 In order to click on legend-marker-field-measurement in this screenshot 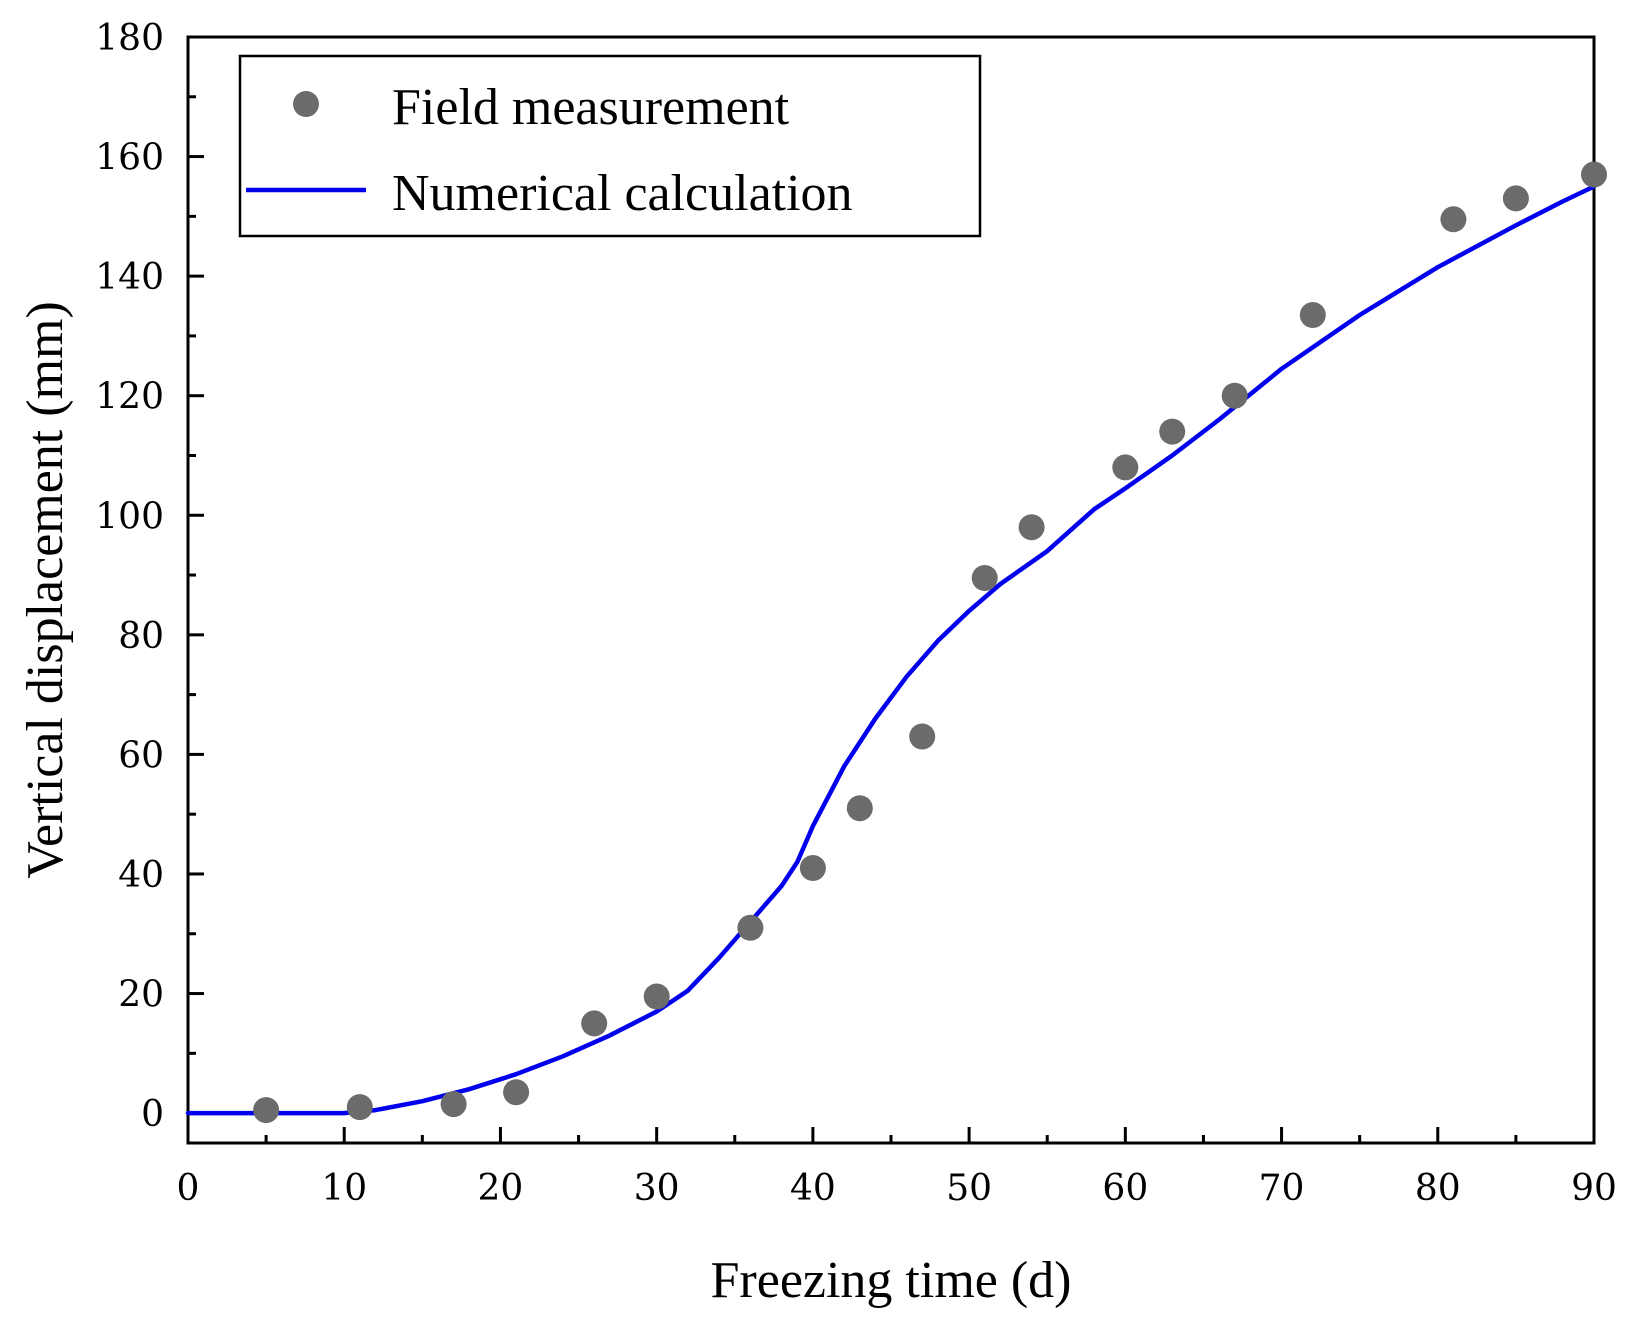, I will do `click(306, 104)`.